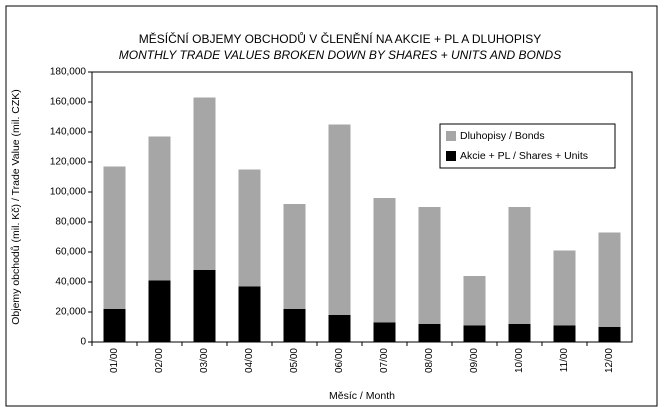  I want to click on y-tick-label: 60,000, so click(70, 252).